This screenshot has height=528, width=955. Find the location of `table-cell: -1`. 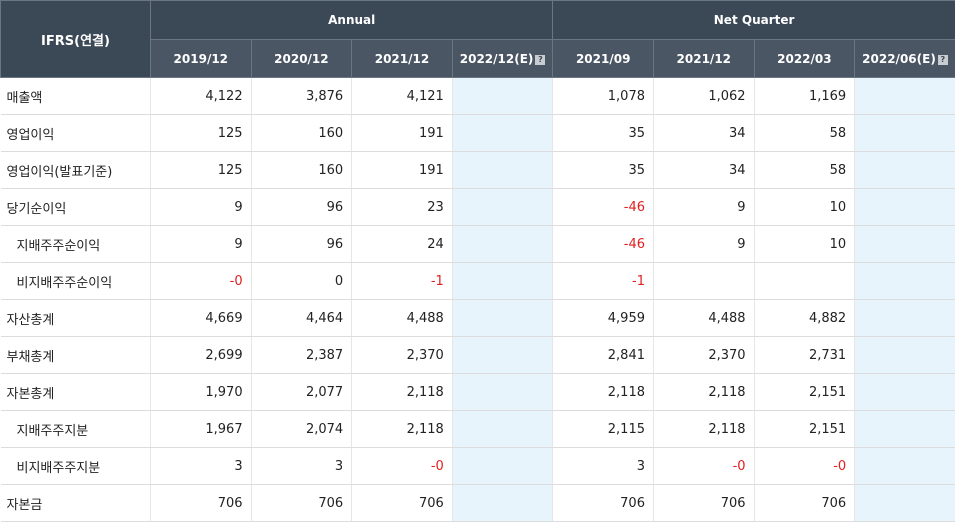

table-cell: -1 is located at coordinates (603, 281).